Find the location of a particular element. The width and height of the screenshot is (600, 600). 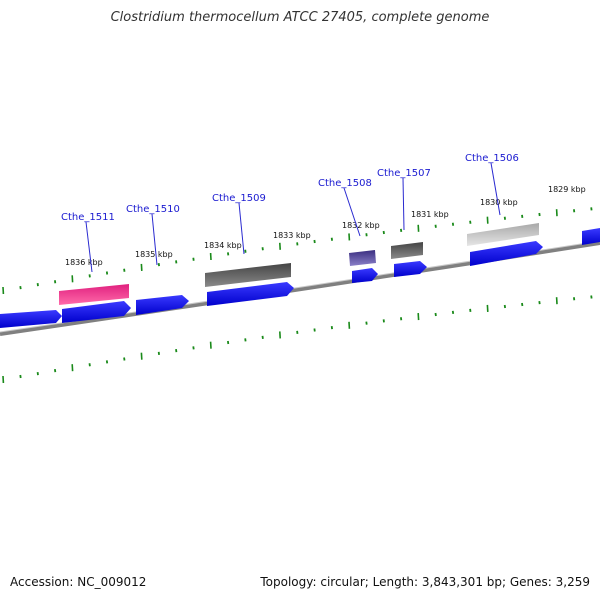

kbp-tick-label: 1833 kbp is located at coordinates (292, 235).